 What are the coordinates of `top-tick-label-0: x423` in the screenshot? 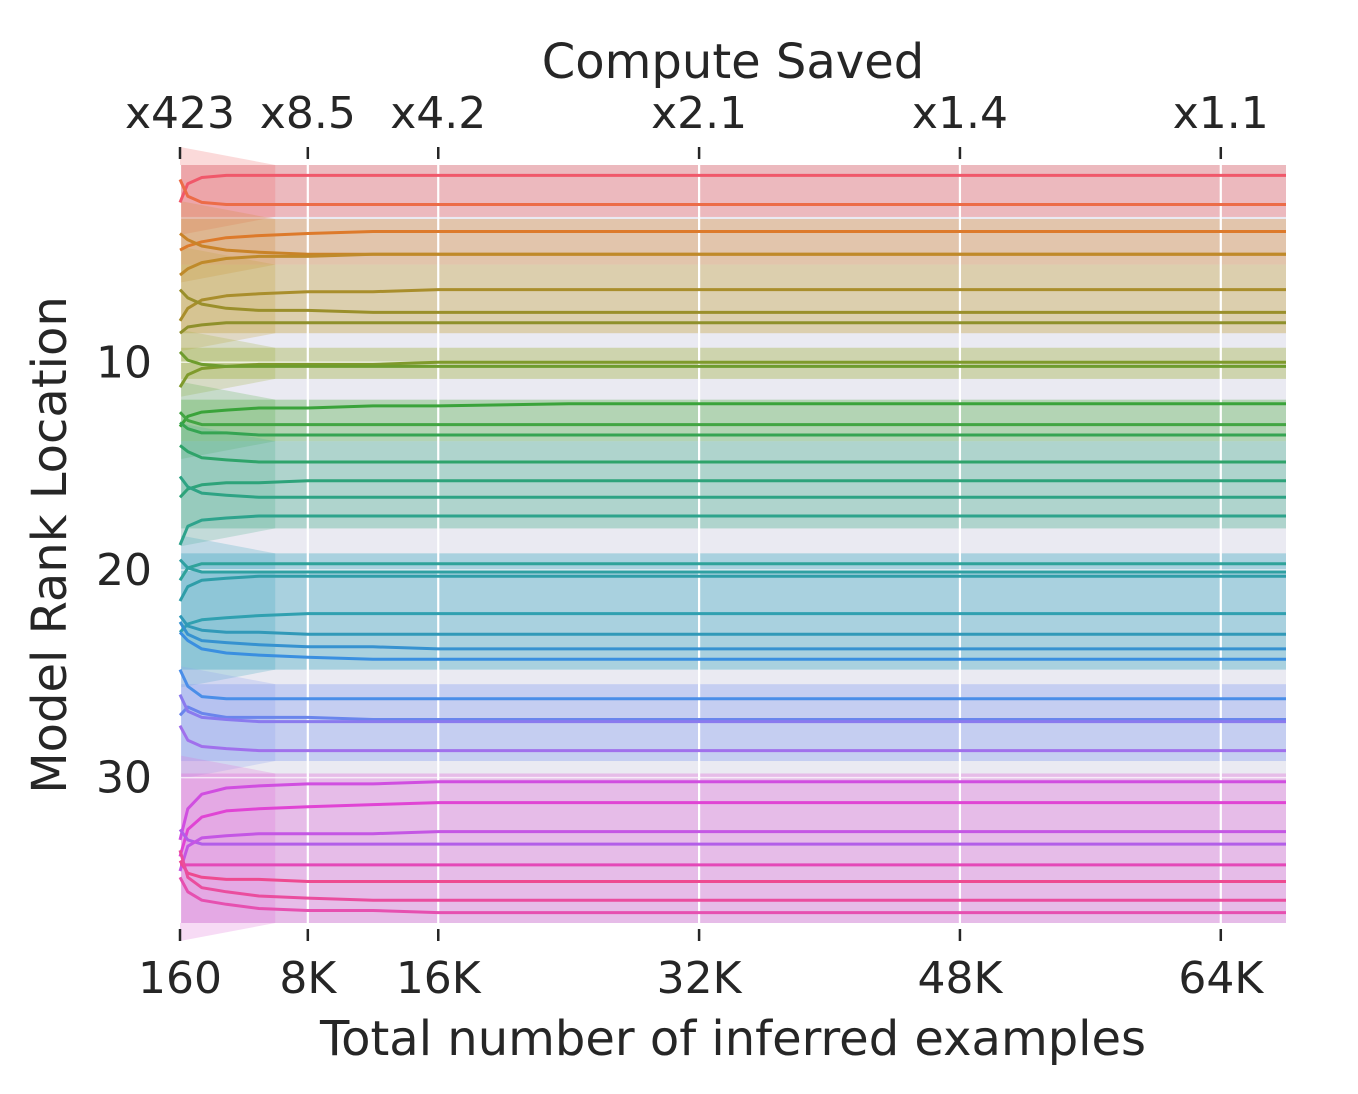 It's located at (180, 113).